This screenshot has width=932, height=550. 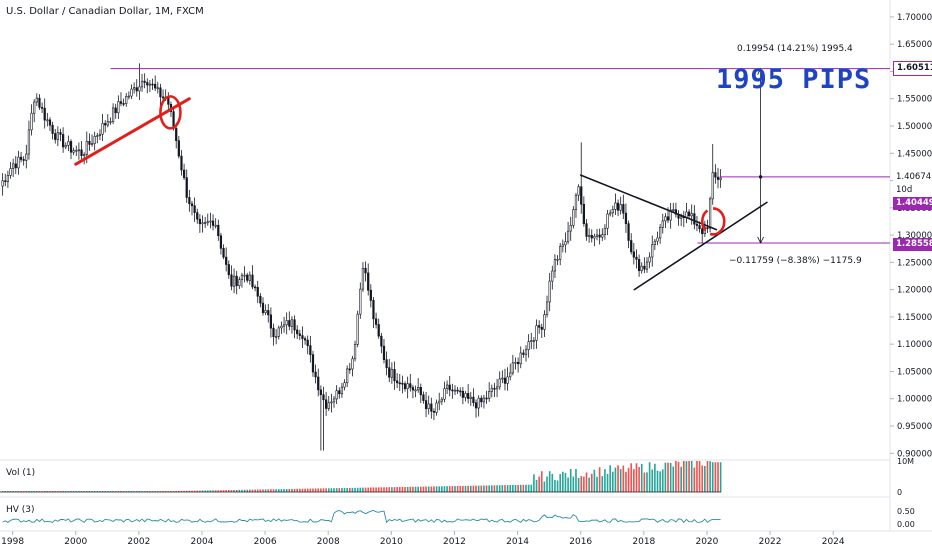 I want to click on chart-title: U.S. Dollar / Canadian Dollar, 1M, FXCM, so click(x=105, y=11).